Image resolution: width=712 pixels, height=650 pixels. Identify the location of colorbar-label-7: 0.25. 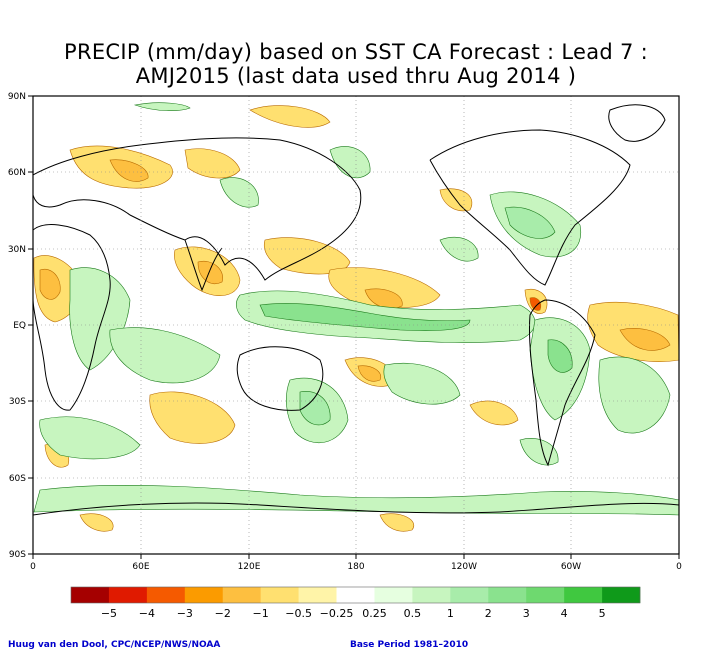
(374, 613).